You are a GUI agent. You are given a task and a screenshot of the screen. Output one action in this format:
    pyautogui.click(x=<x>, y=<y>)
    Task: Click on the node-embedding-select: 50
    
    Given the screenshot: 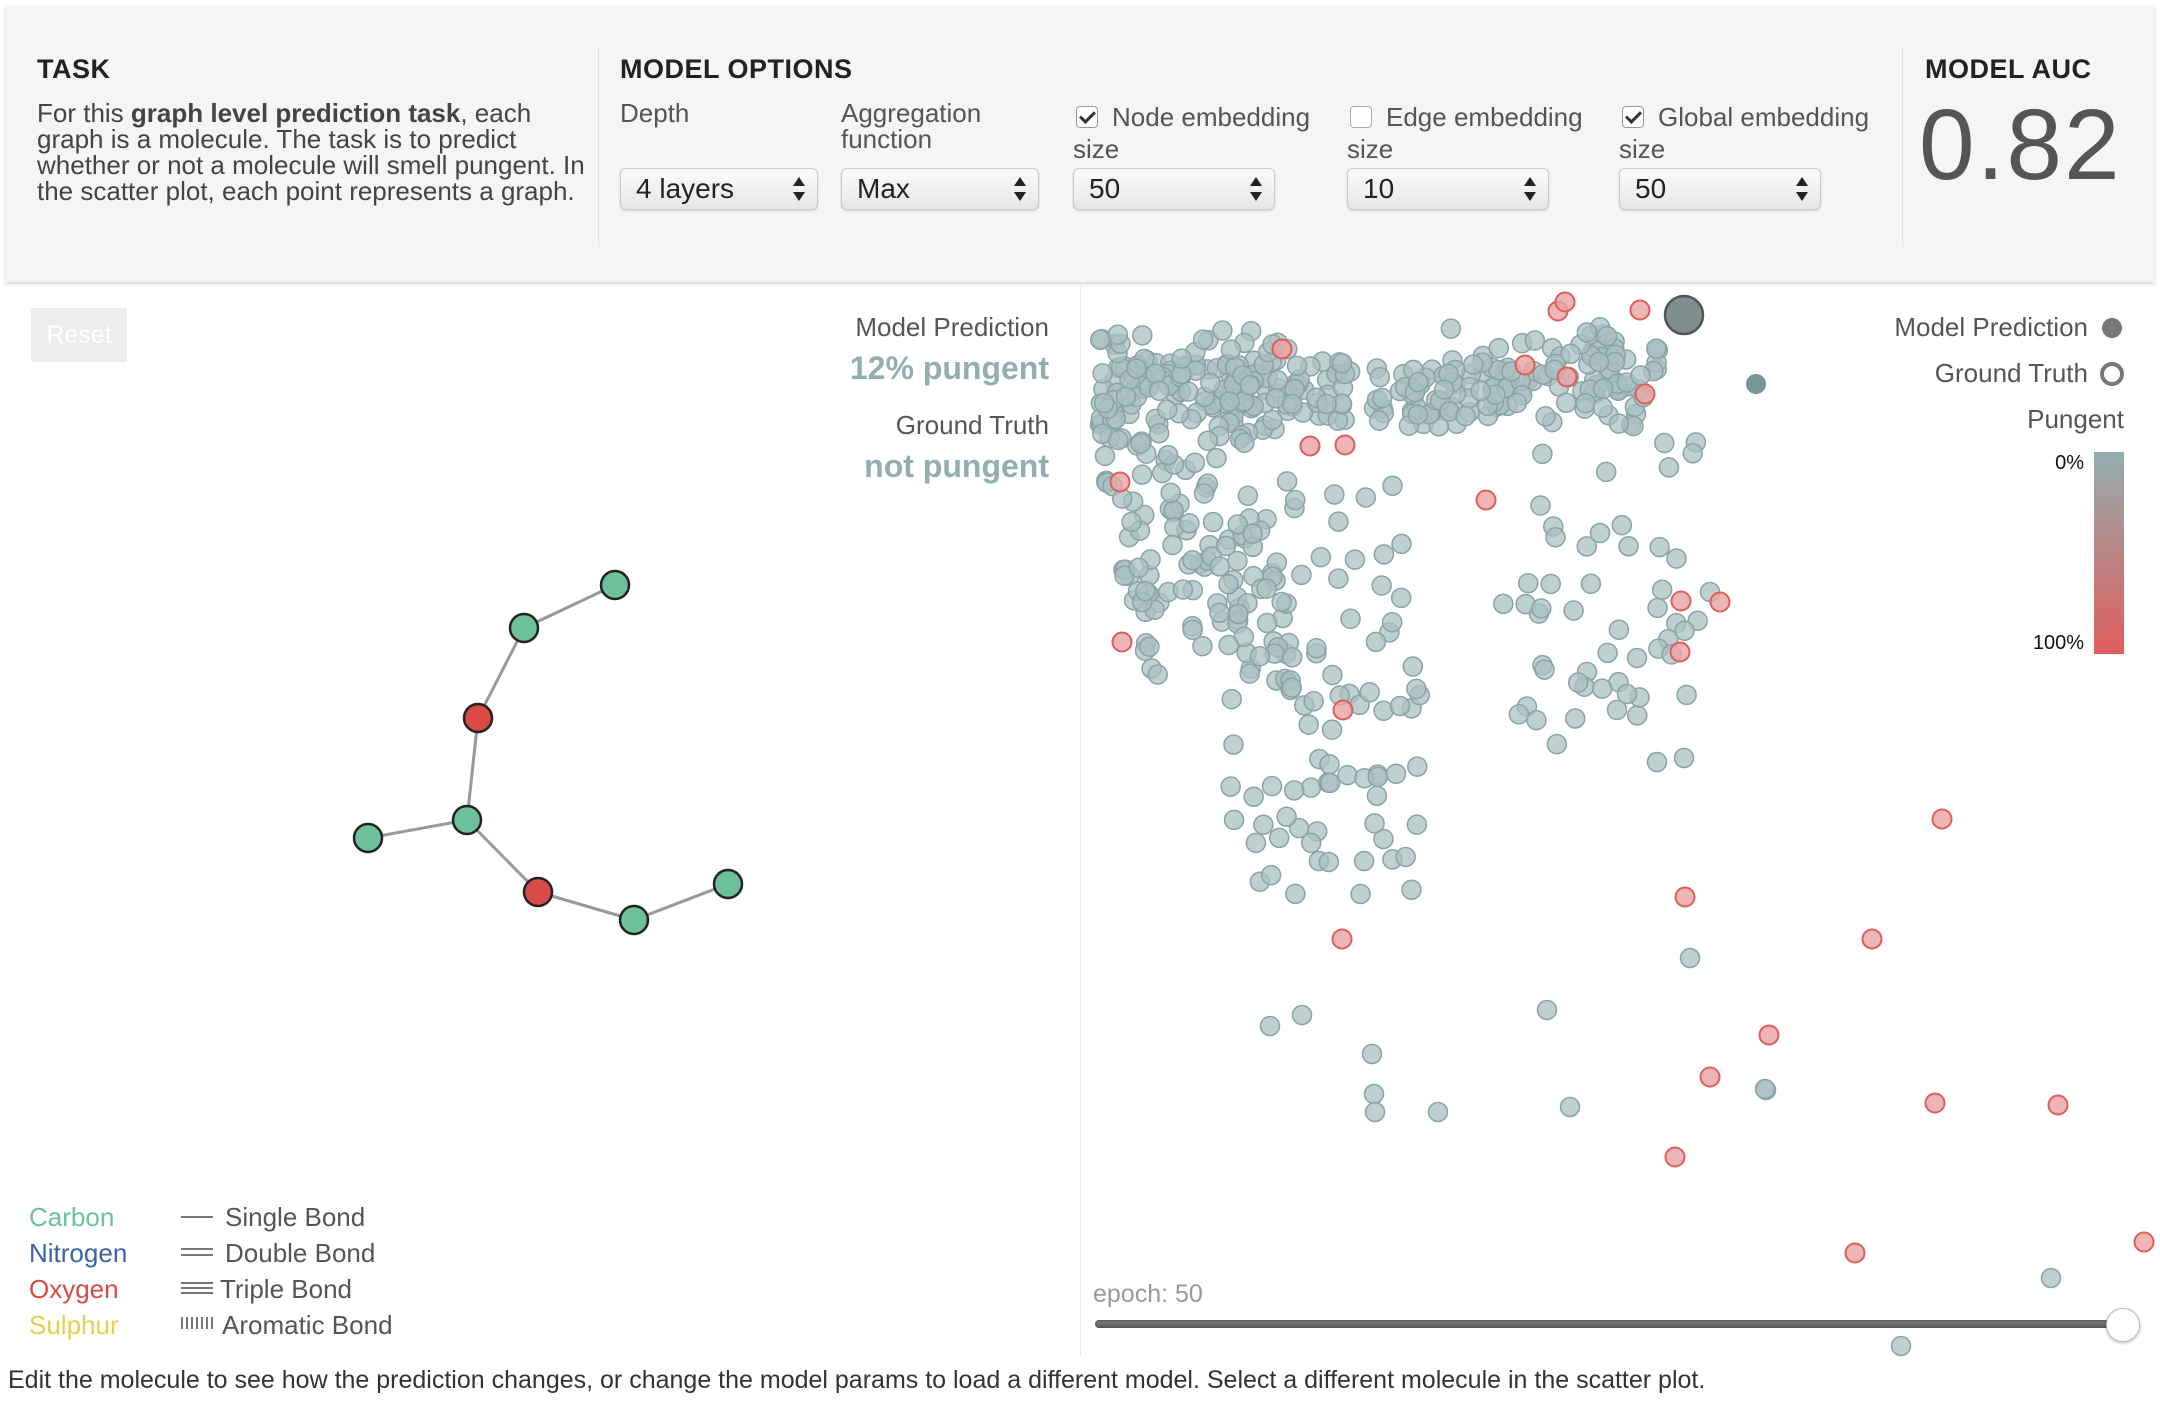 What is the action you would take?
    pyautogui.click(x=1174, y=189)
    